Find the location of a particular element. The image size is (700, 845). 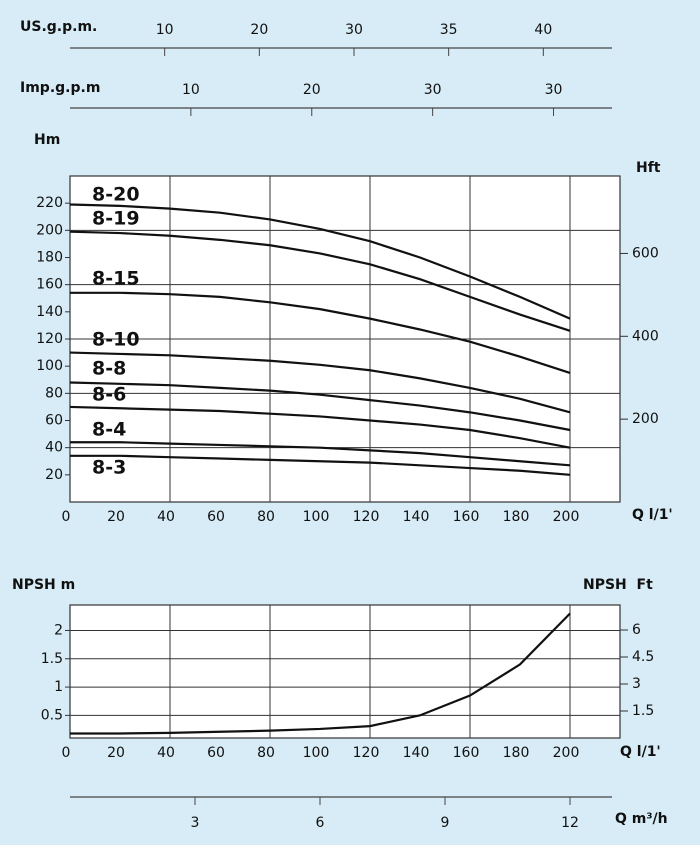

y2-axis-title: Hft is located at coordinates (648, 168).